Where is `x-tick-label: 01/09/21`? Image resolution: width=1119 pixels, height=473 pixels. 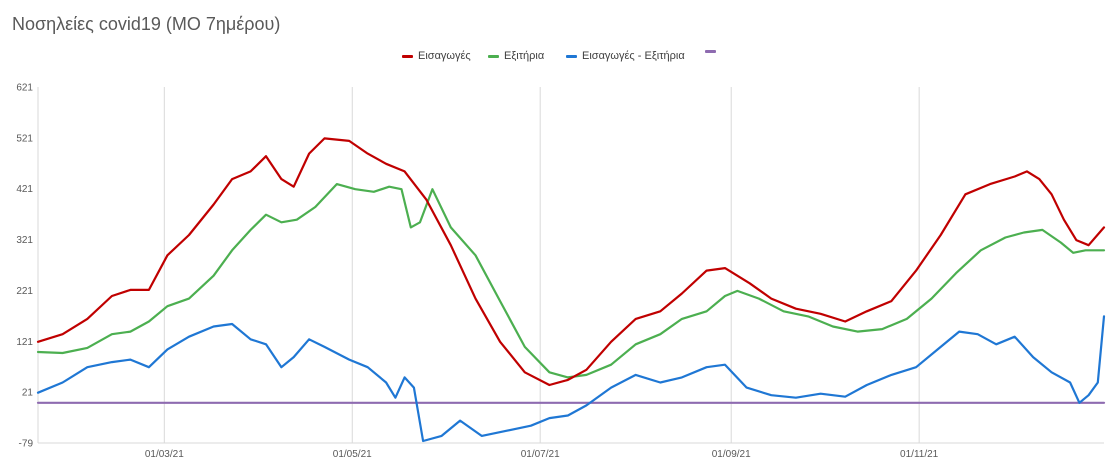
x-tick-label: 01/09/21 is located at coordinates (731, 454).